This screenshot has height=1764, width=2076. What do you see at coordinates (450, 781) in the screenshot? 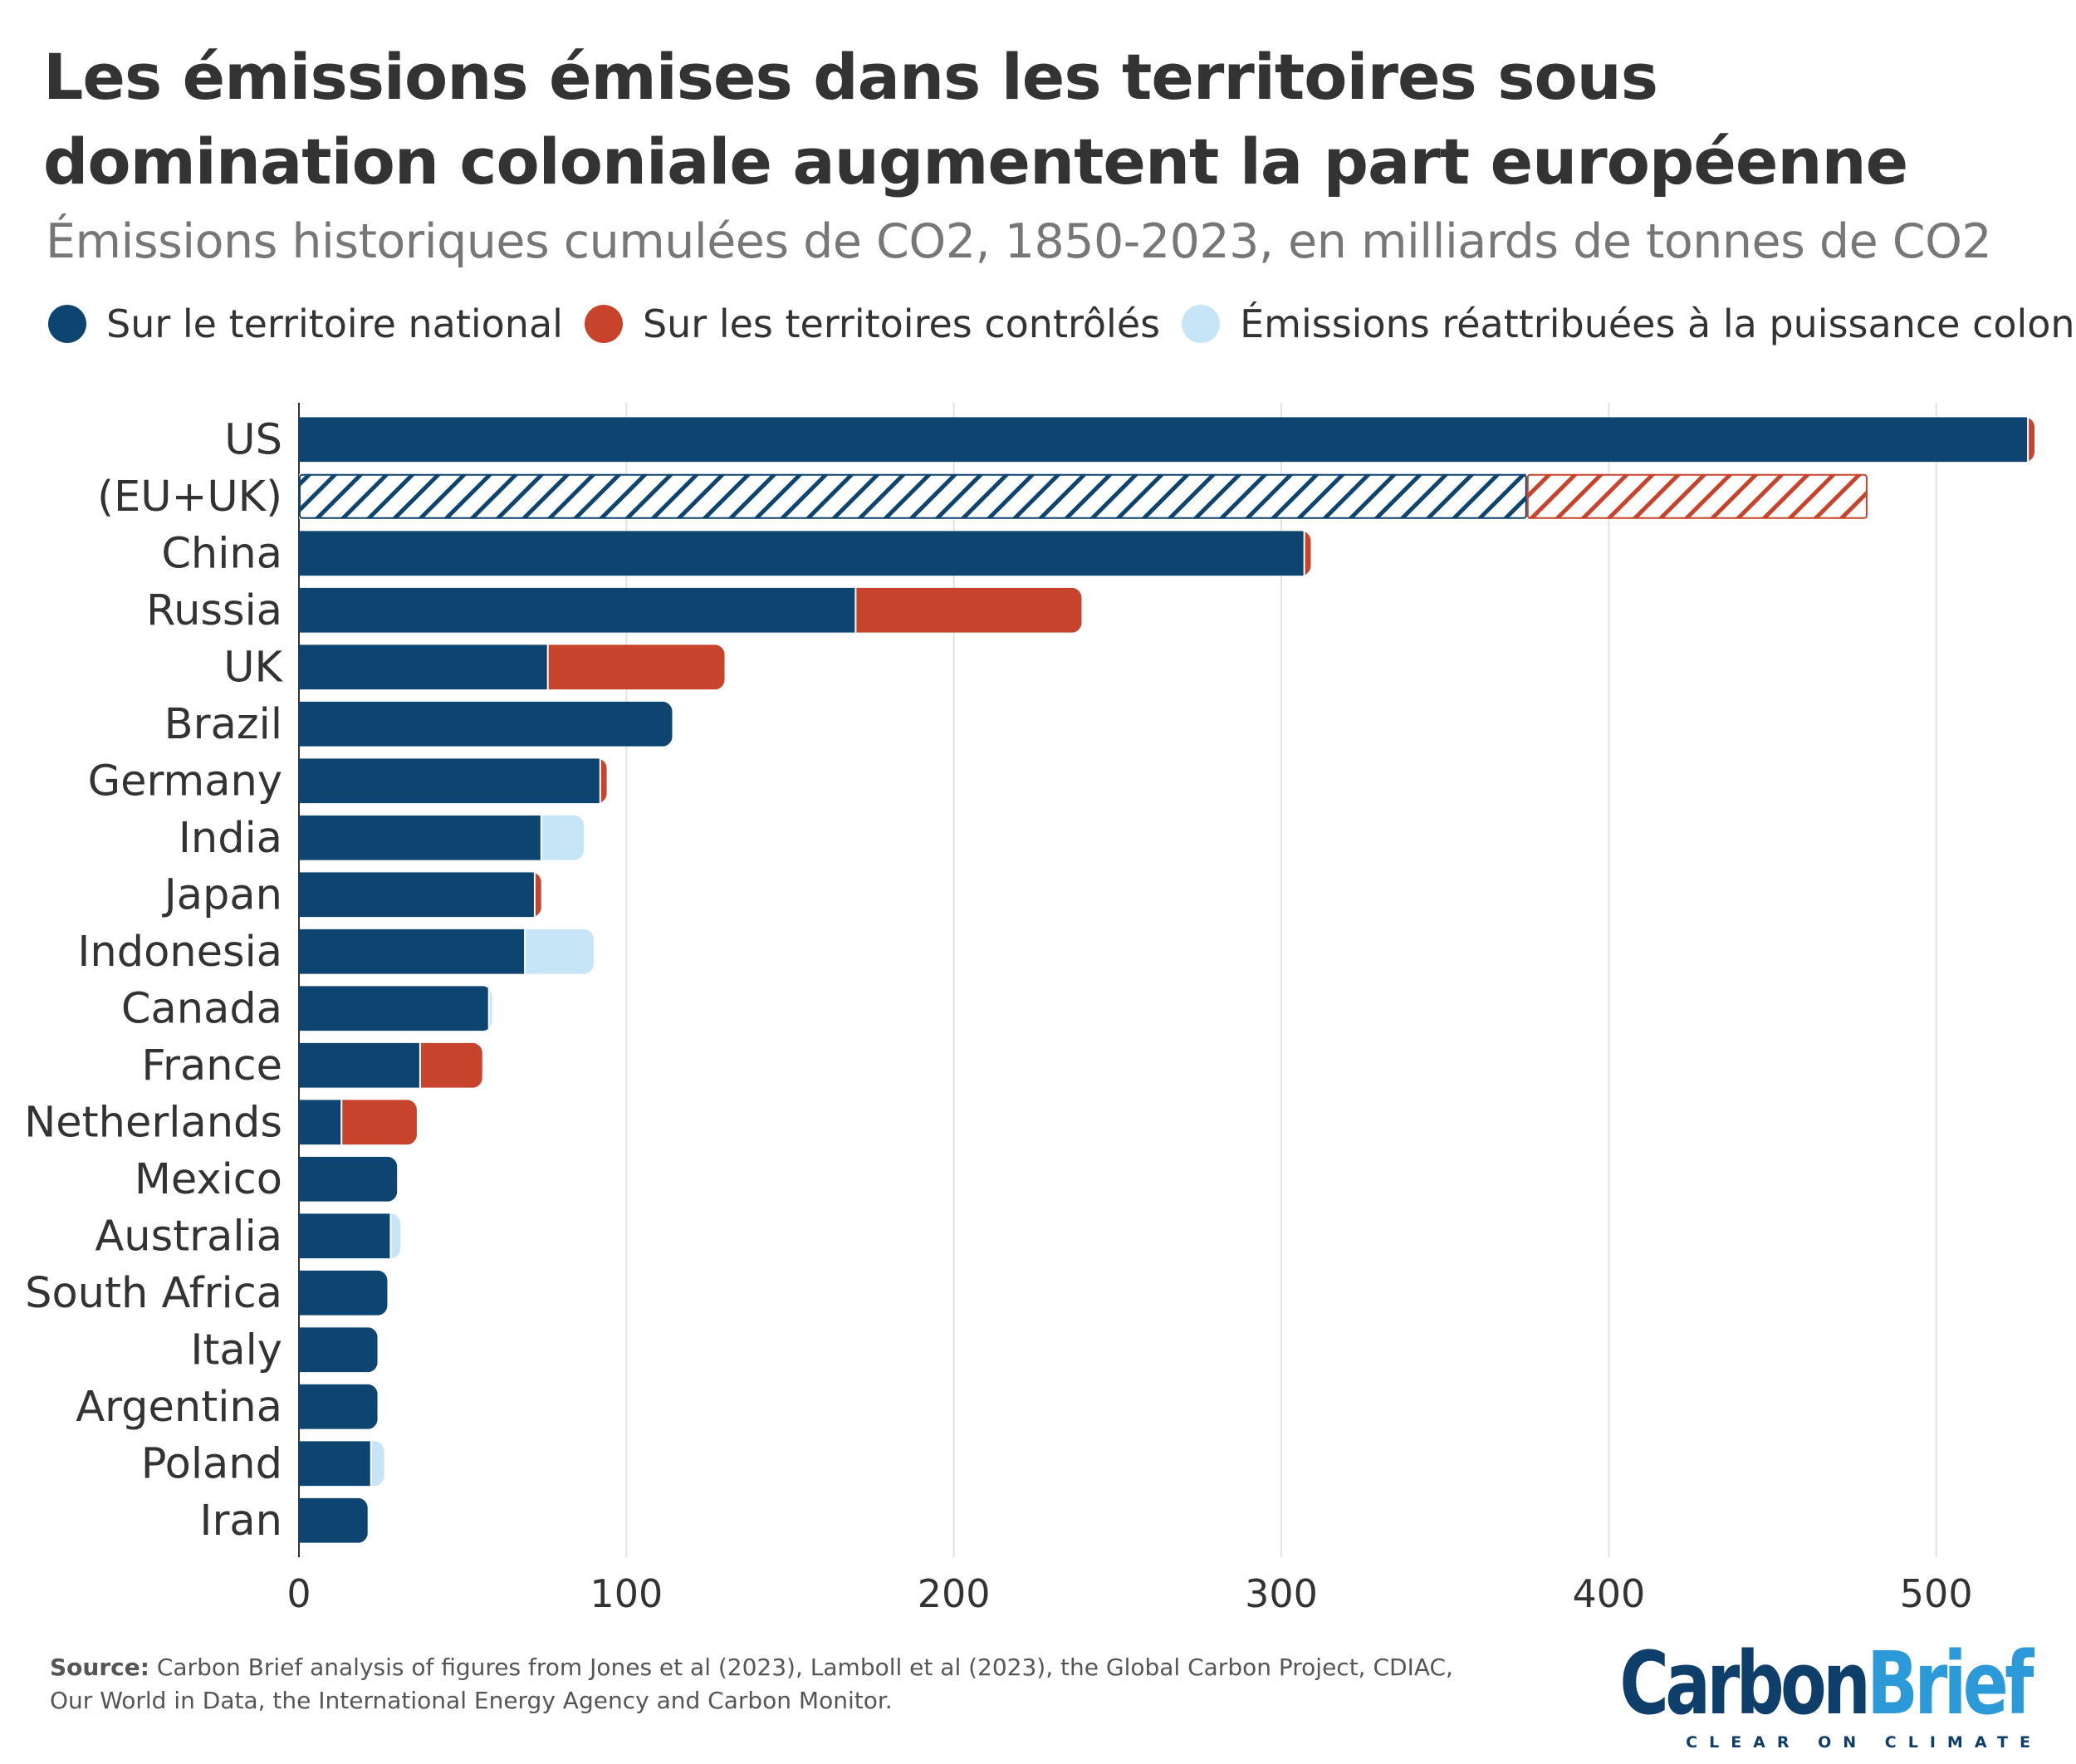
I see `bar-germany-sur-le-territoire-national` at bounding box center [450, 781].